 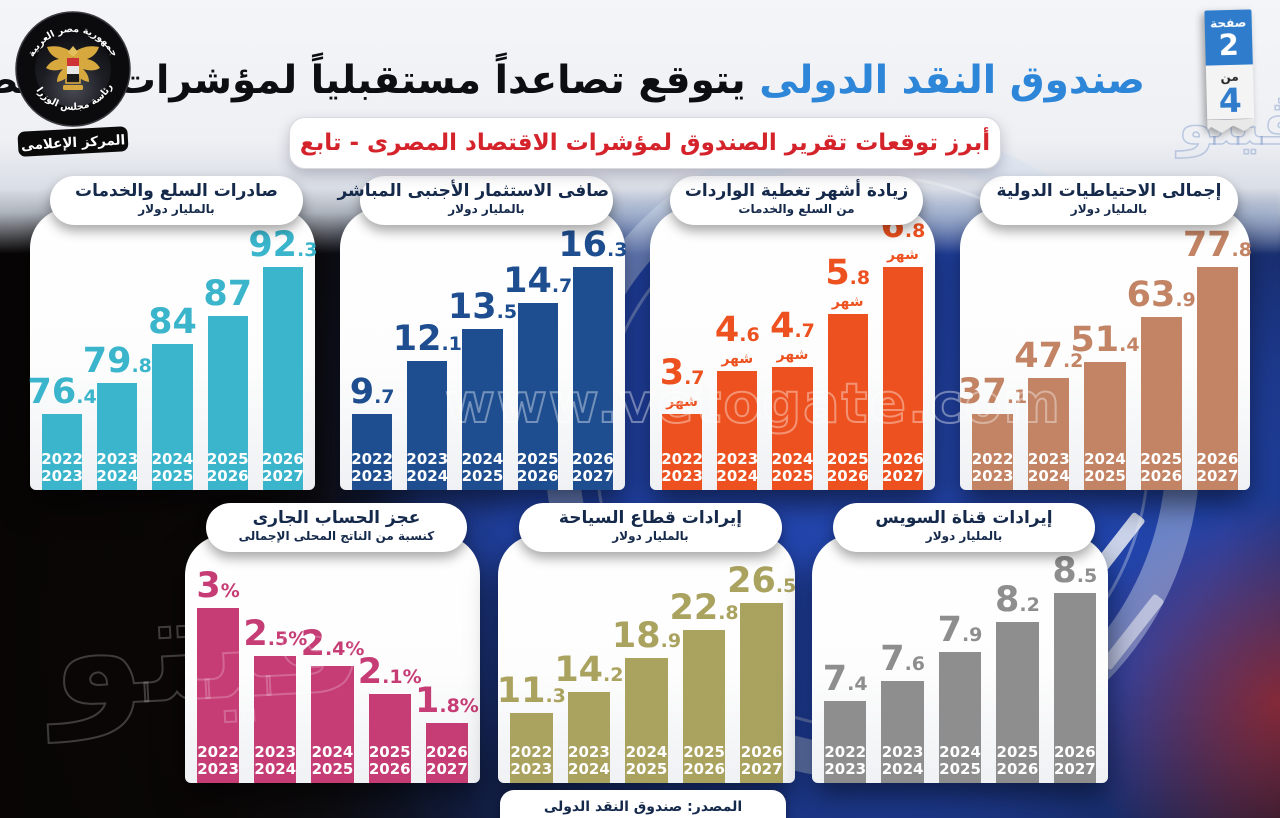 I want to click on chart-title-bubble: إيرادات قناة السويس بالمليار دولار, so click(x=964, y=527).